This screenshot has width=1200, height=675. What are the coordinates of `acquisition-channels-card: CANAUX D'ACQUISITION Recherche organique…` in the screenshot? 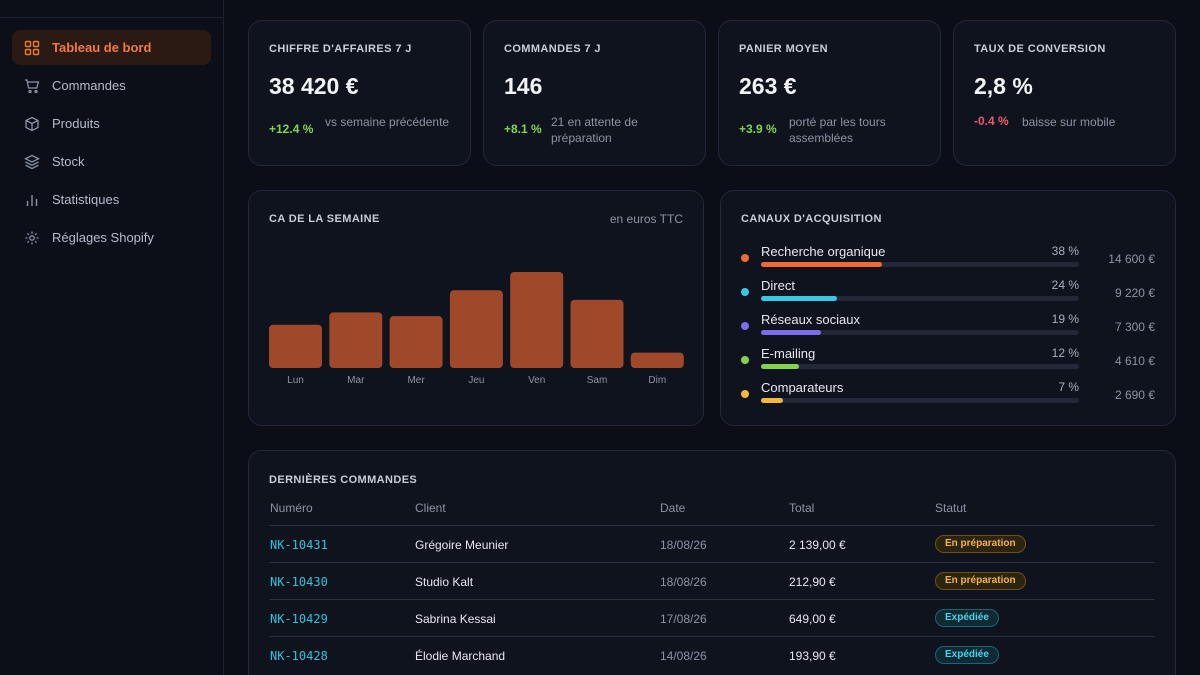 It's located at (948, 308).